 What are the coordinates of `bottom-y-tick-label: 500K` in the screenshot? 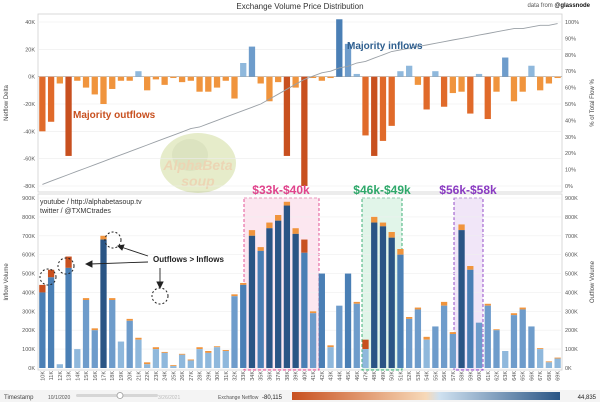 It's located at (28, 275).